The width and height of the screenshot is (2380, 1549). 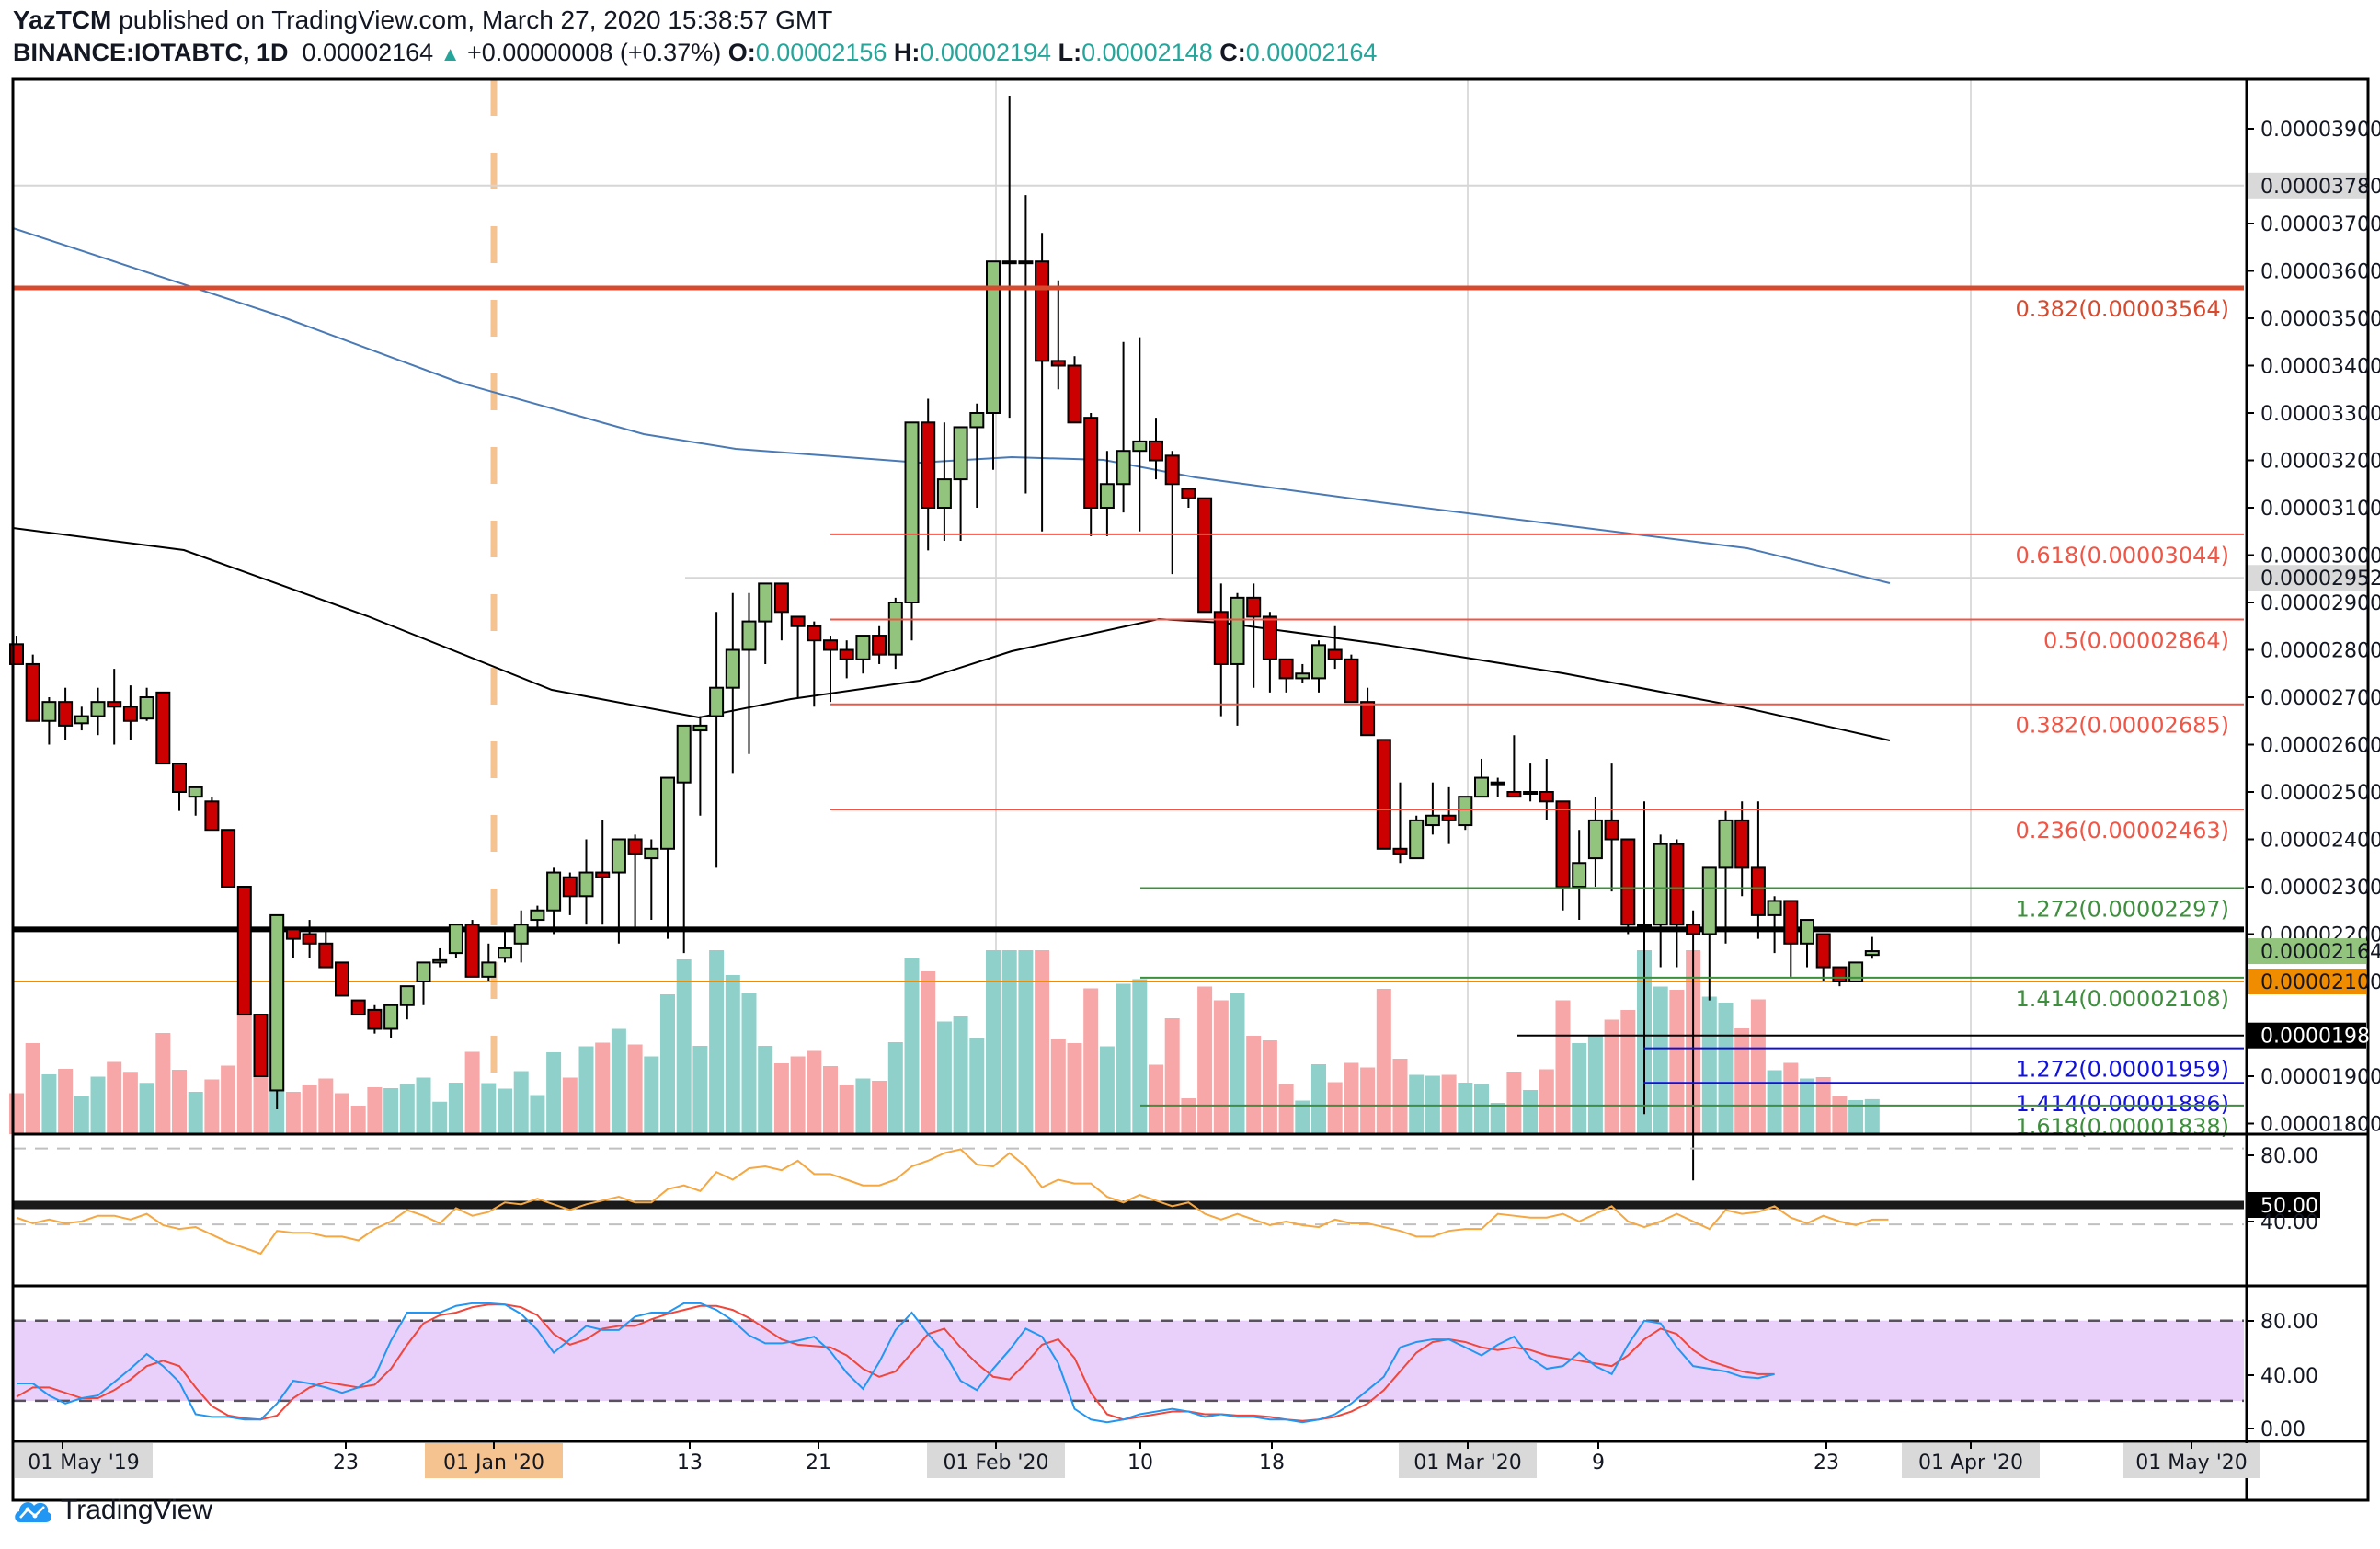 What do you see at coordinates (2320, 842) in the screenshot?
I see `price-tick-label: 0.00002400` at bounding box center [2320, 842].